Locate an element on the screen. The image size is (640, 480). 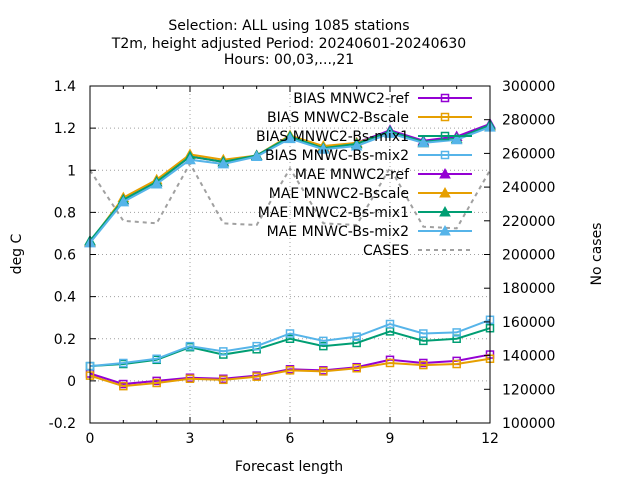
legend-item: MAE MNWC2-ref is located at coordinates (383, 175).